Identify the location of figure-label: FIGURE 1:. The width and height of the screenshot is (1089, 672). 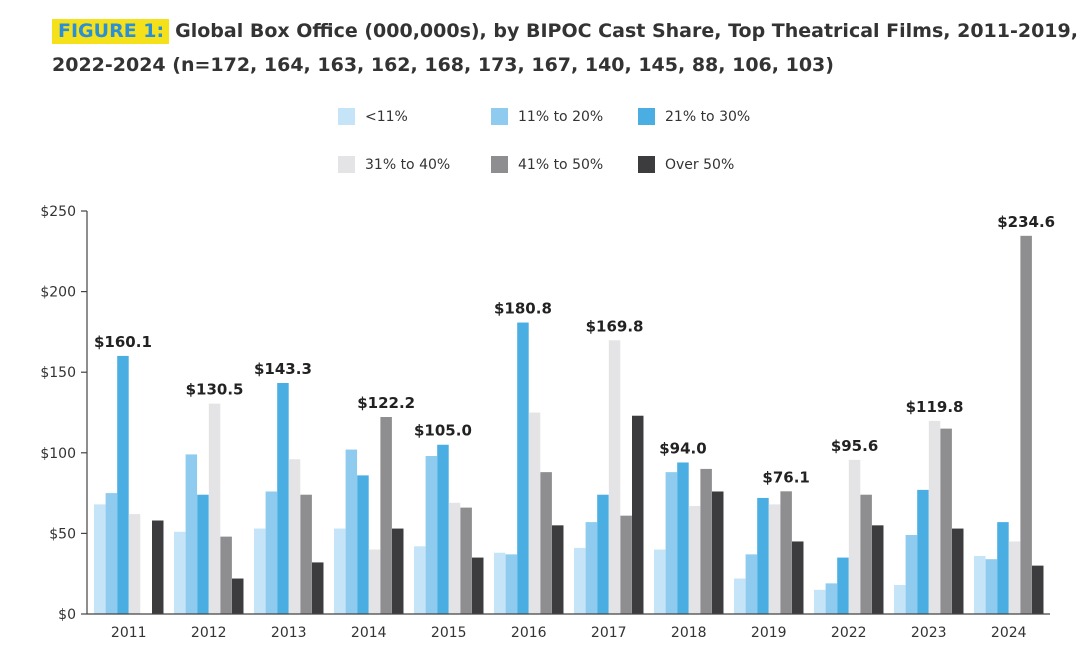
(111, 31).